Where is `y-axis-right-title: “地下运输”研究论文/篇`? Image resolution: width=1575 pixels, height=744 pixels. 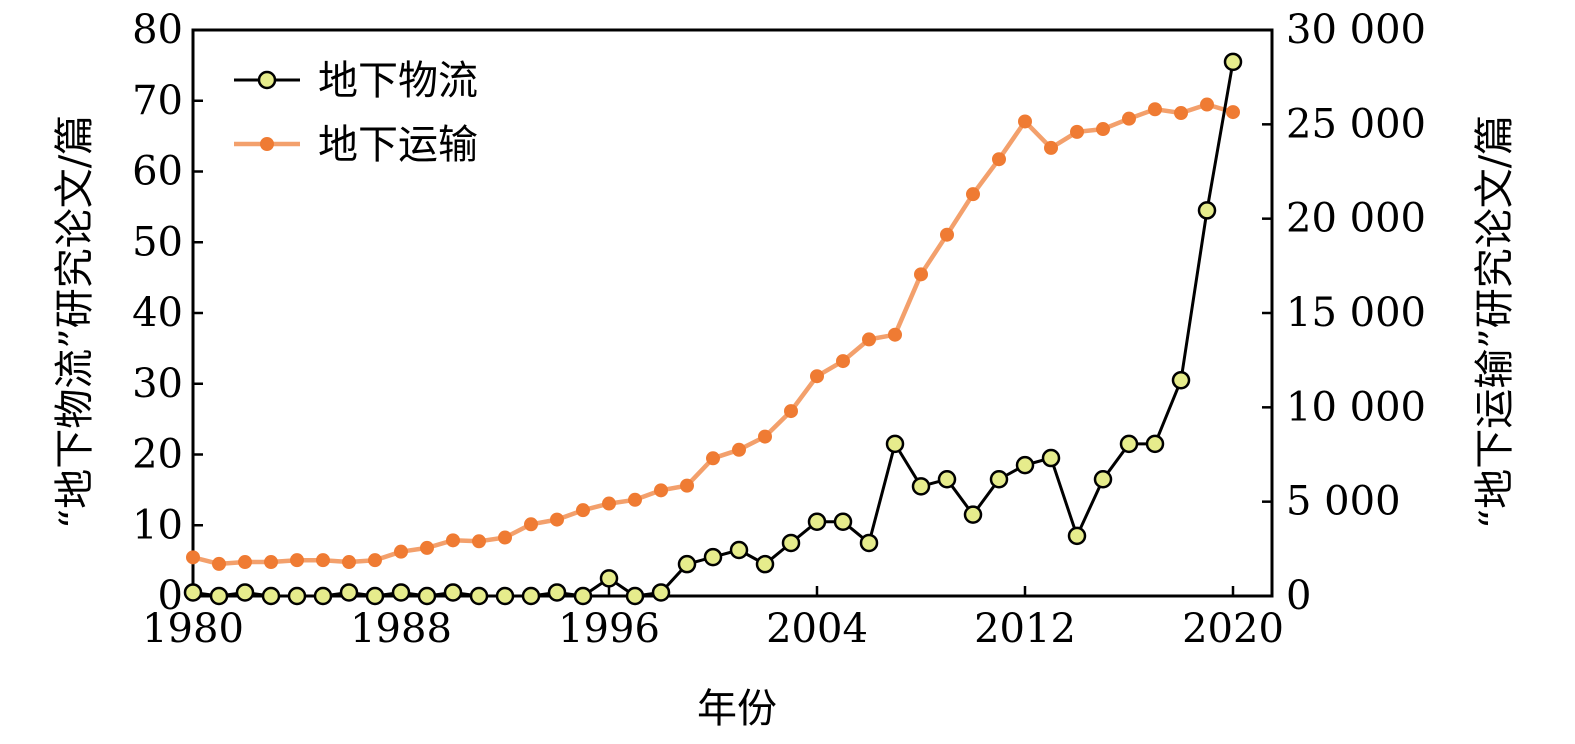 y-axis-right-title: “地下运输”研究论文/篇 is located at coordinates (1495, 322).